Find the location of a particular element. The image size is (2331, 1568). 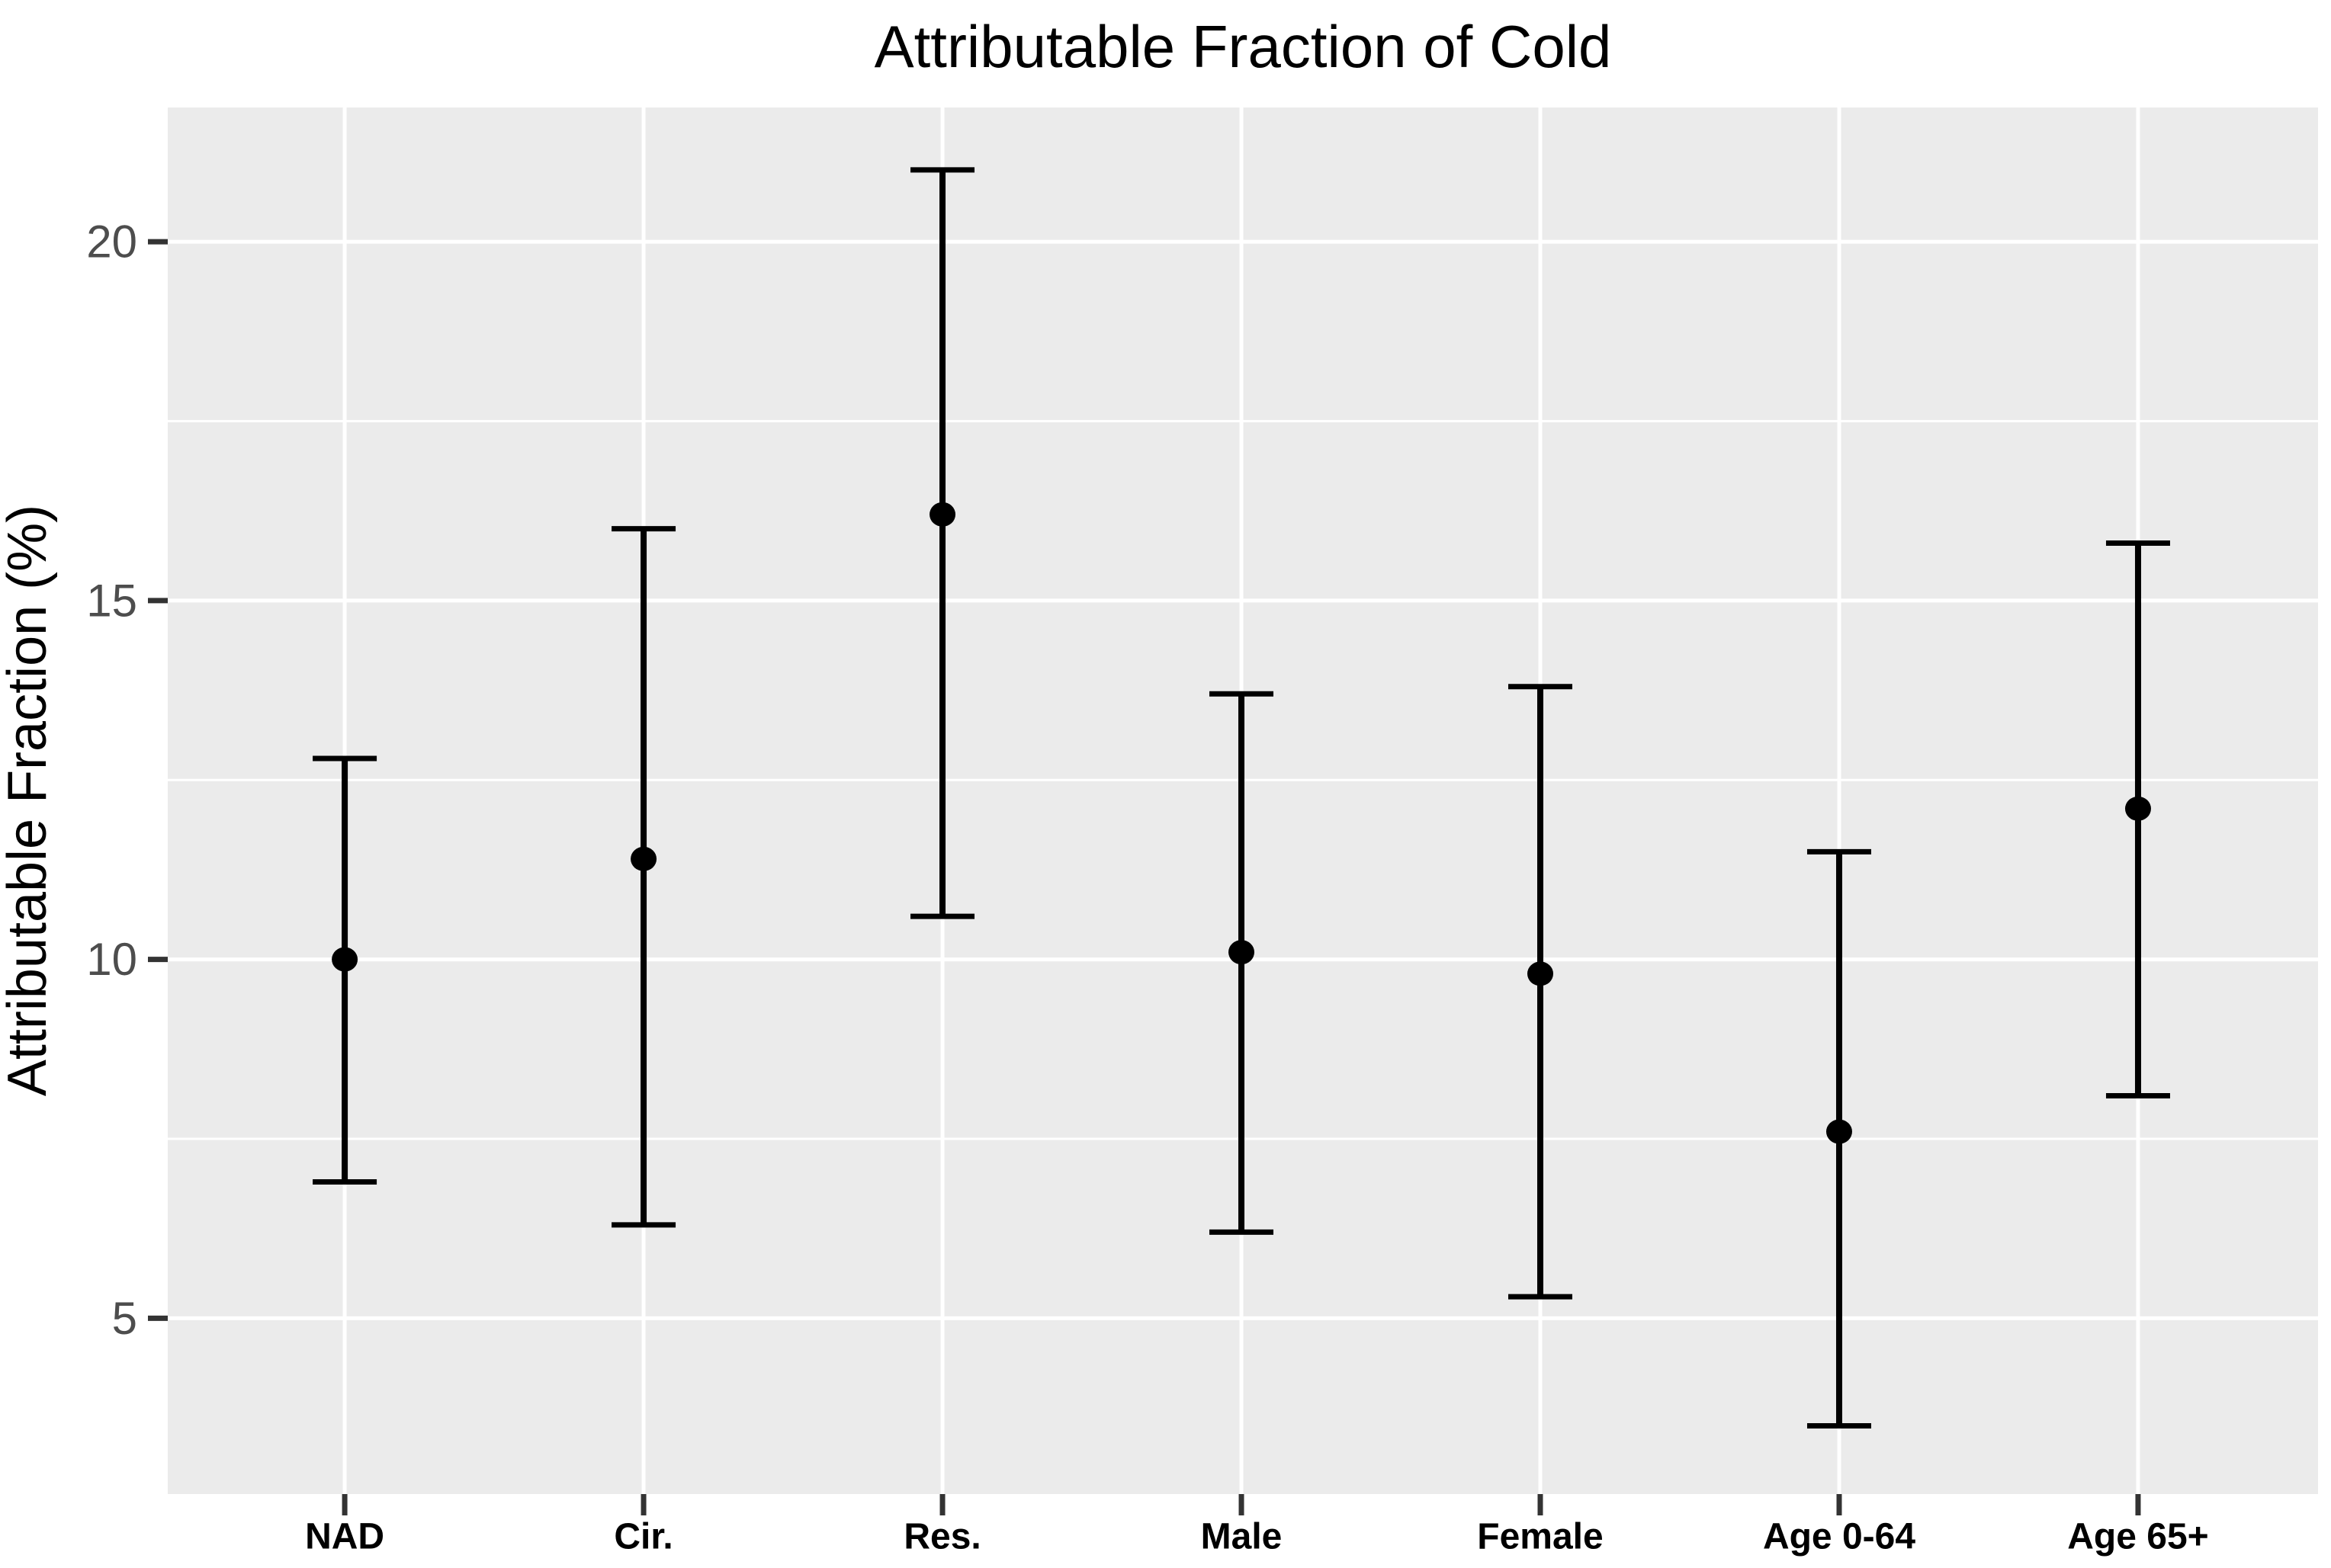

x-category-label: Res. is located at coordinates (942, 1537).